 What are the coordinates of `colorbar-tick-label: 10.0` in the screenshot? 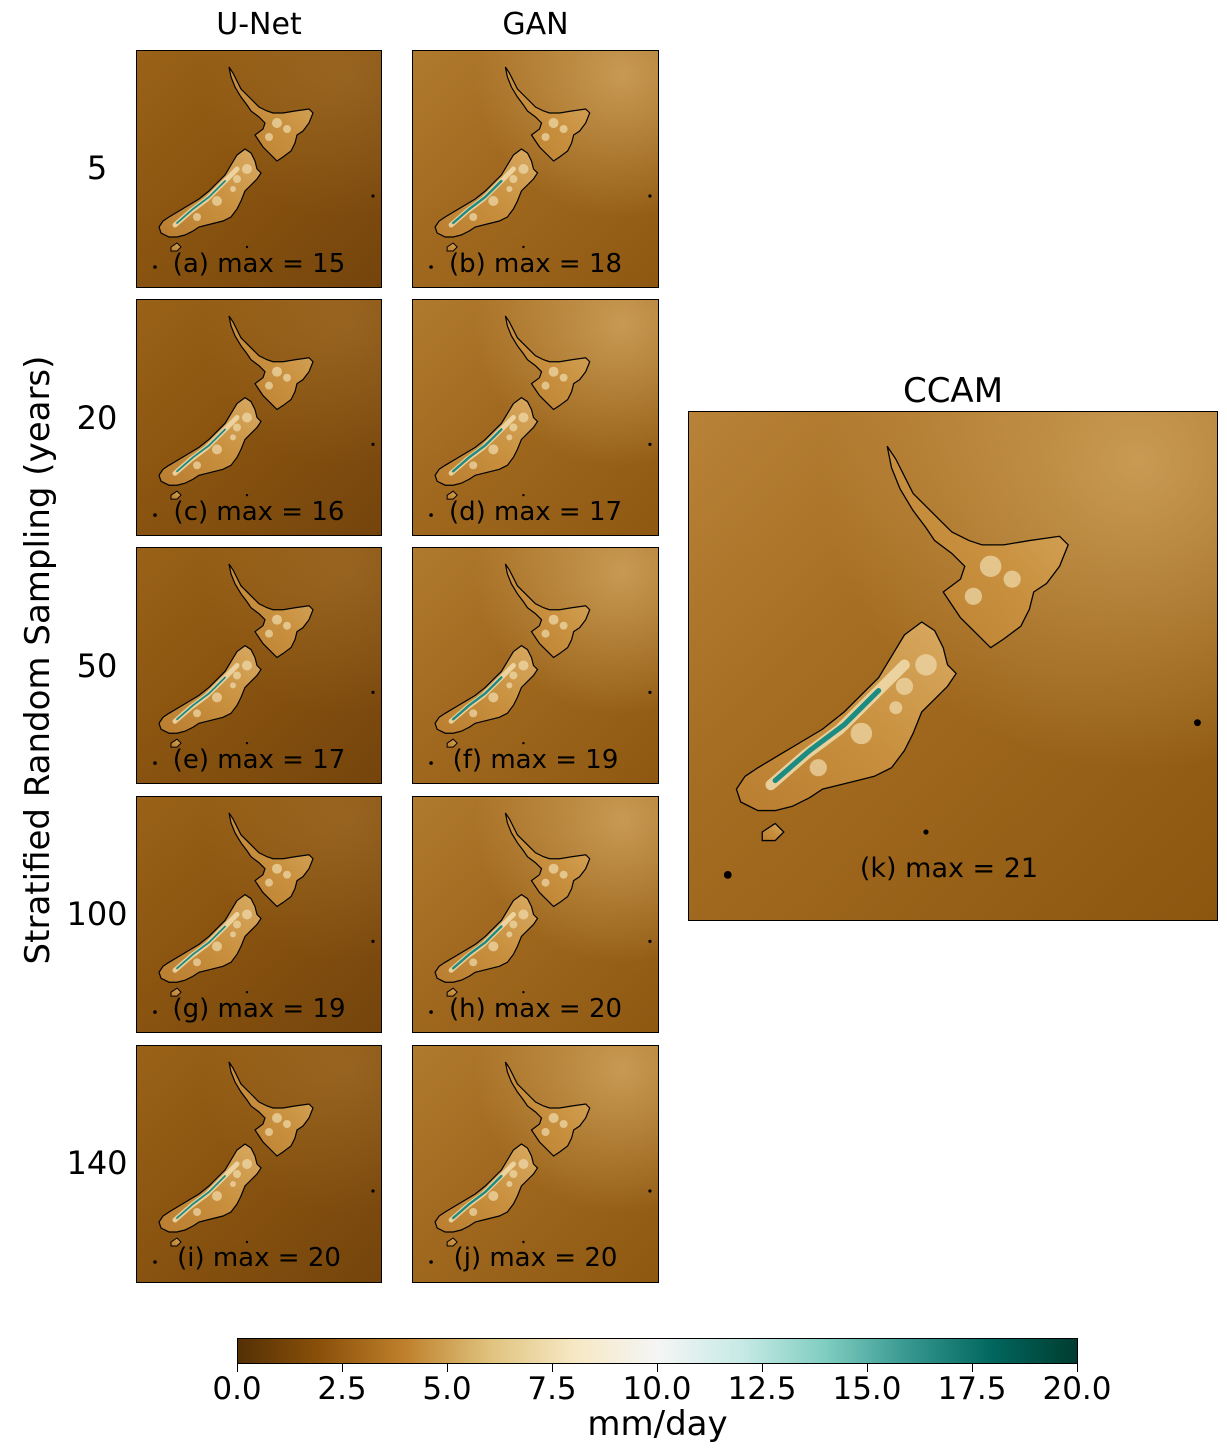 It's located at (657, 1389).